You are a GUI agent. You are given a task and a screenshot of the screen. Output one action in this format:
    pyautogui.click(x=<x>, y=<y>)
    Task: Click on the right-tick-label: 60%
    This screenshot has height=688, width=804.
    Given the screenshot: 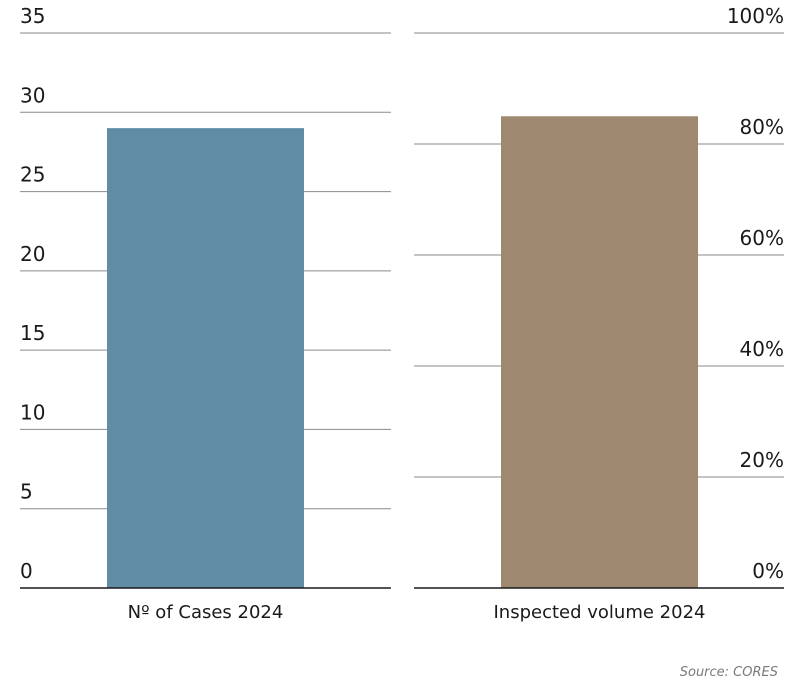 What is the action you would take?
    pyautogui.click(x=762, y=238)
    